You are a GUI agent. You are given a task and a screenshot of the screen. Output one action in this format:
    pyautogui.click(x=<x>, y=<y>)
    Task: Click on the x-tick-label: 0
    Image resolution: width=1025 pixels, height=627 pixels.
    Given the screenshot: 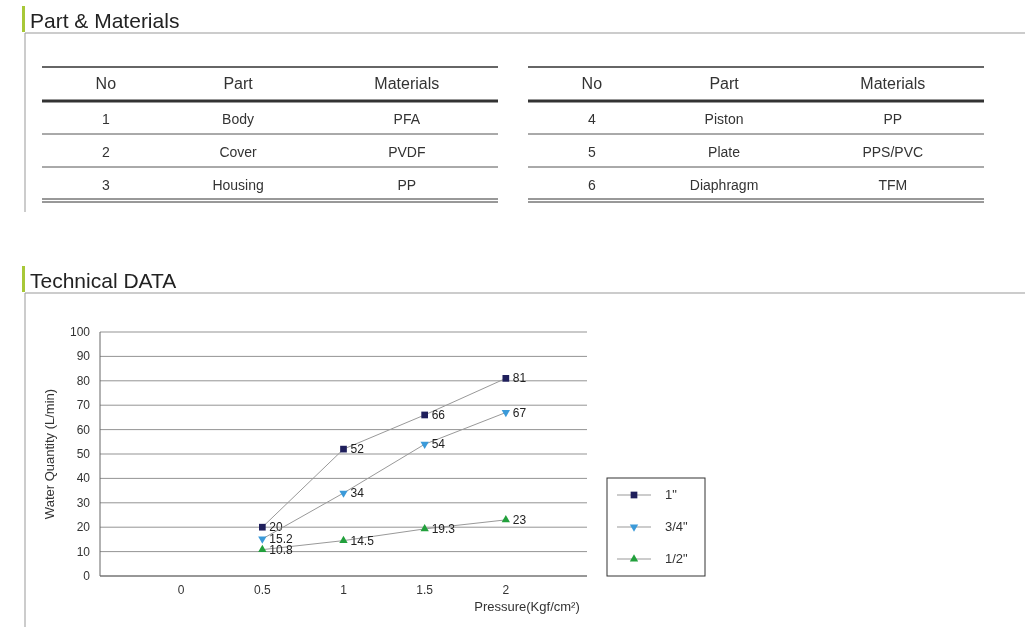 What is the action you would take?
    pyautogui.click(x=181, y=590)
    